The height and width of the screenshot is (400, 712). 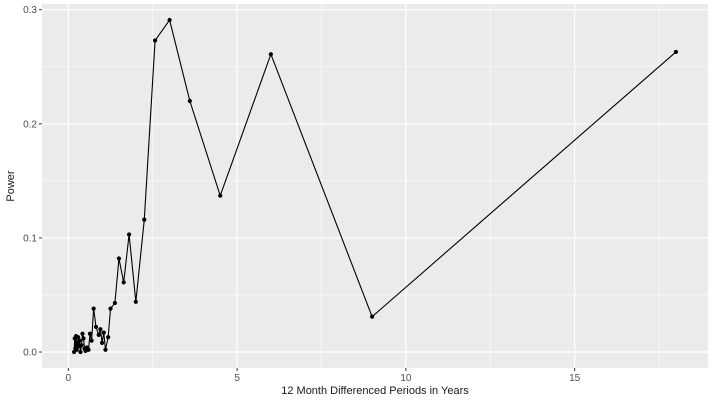 What do you see at coordinates (323, 376) in the screenshot?
I see `x-ticks: 0 5 10 15` at bounding box center [323, 376].